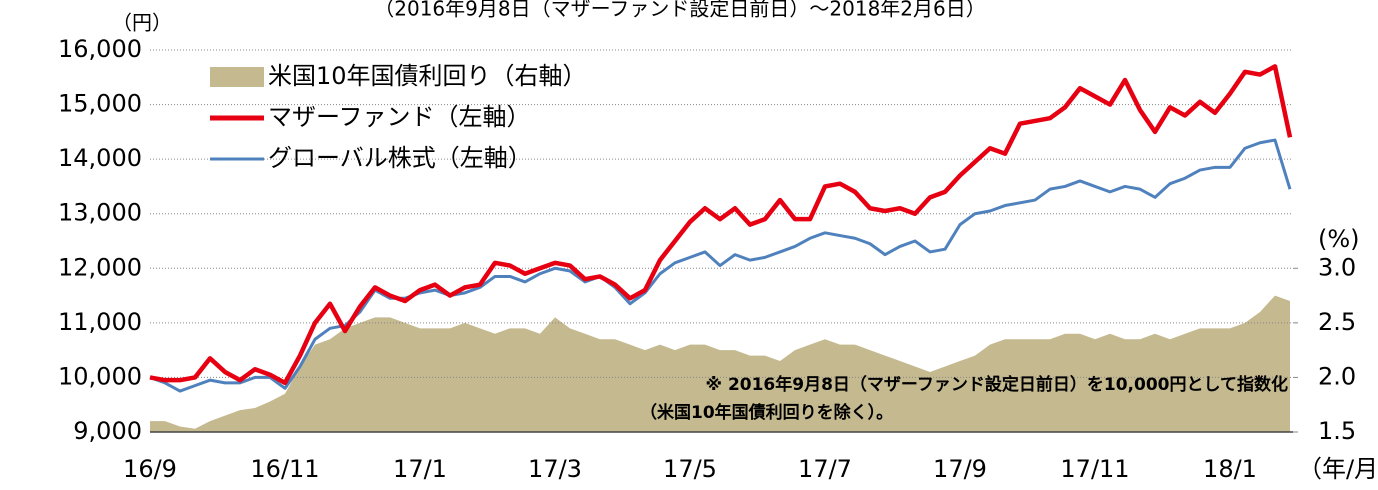  I want to click on y-tick-label: 15,000, so click(100, 104).